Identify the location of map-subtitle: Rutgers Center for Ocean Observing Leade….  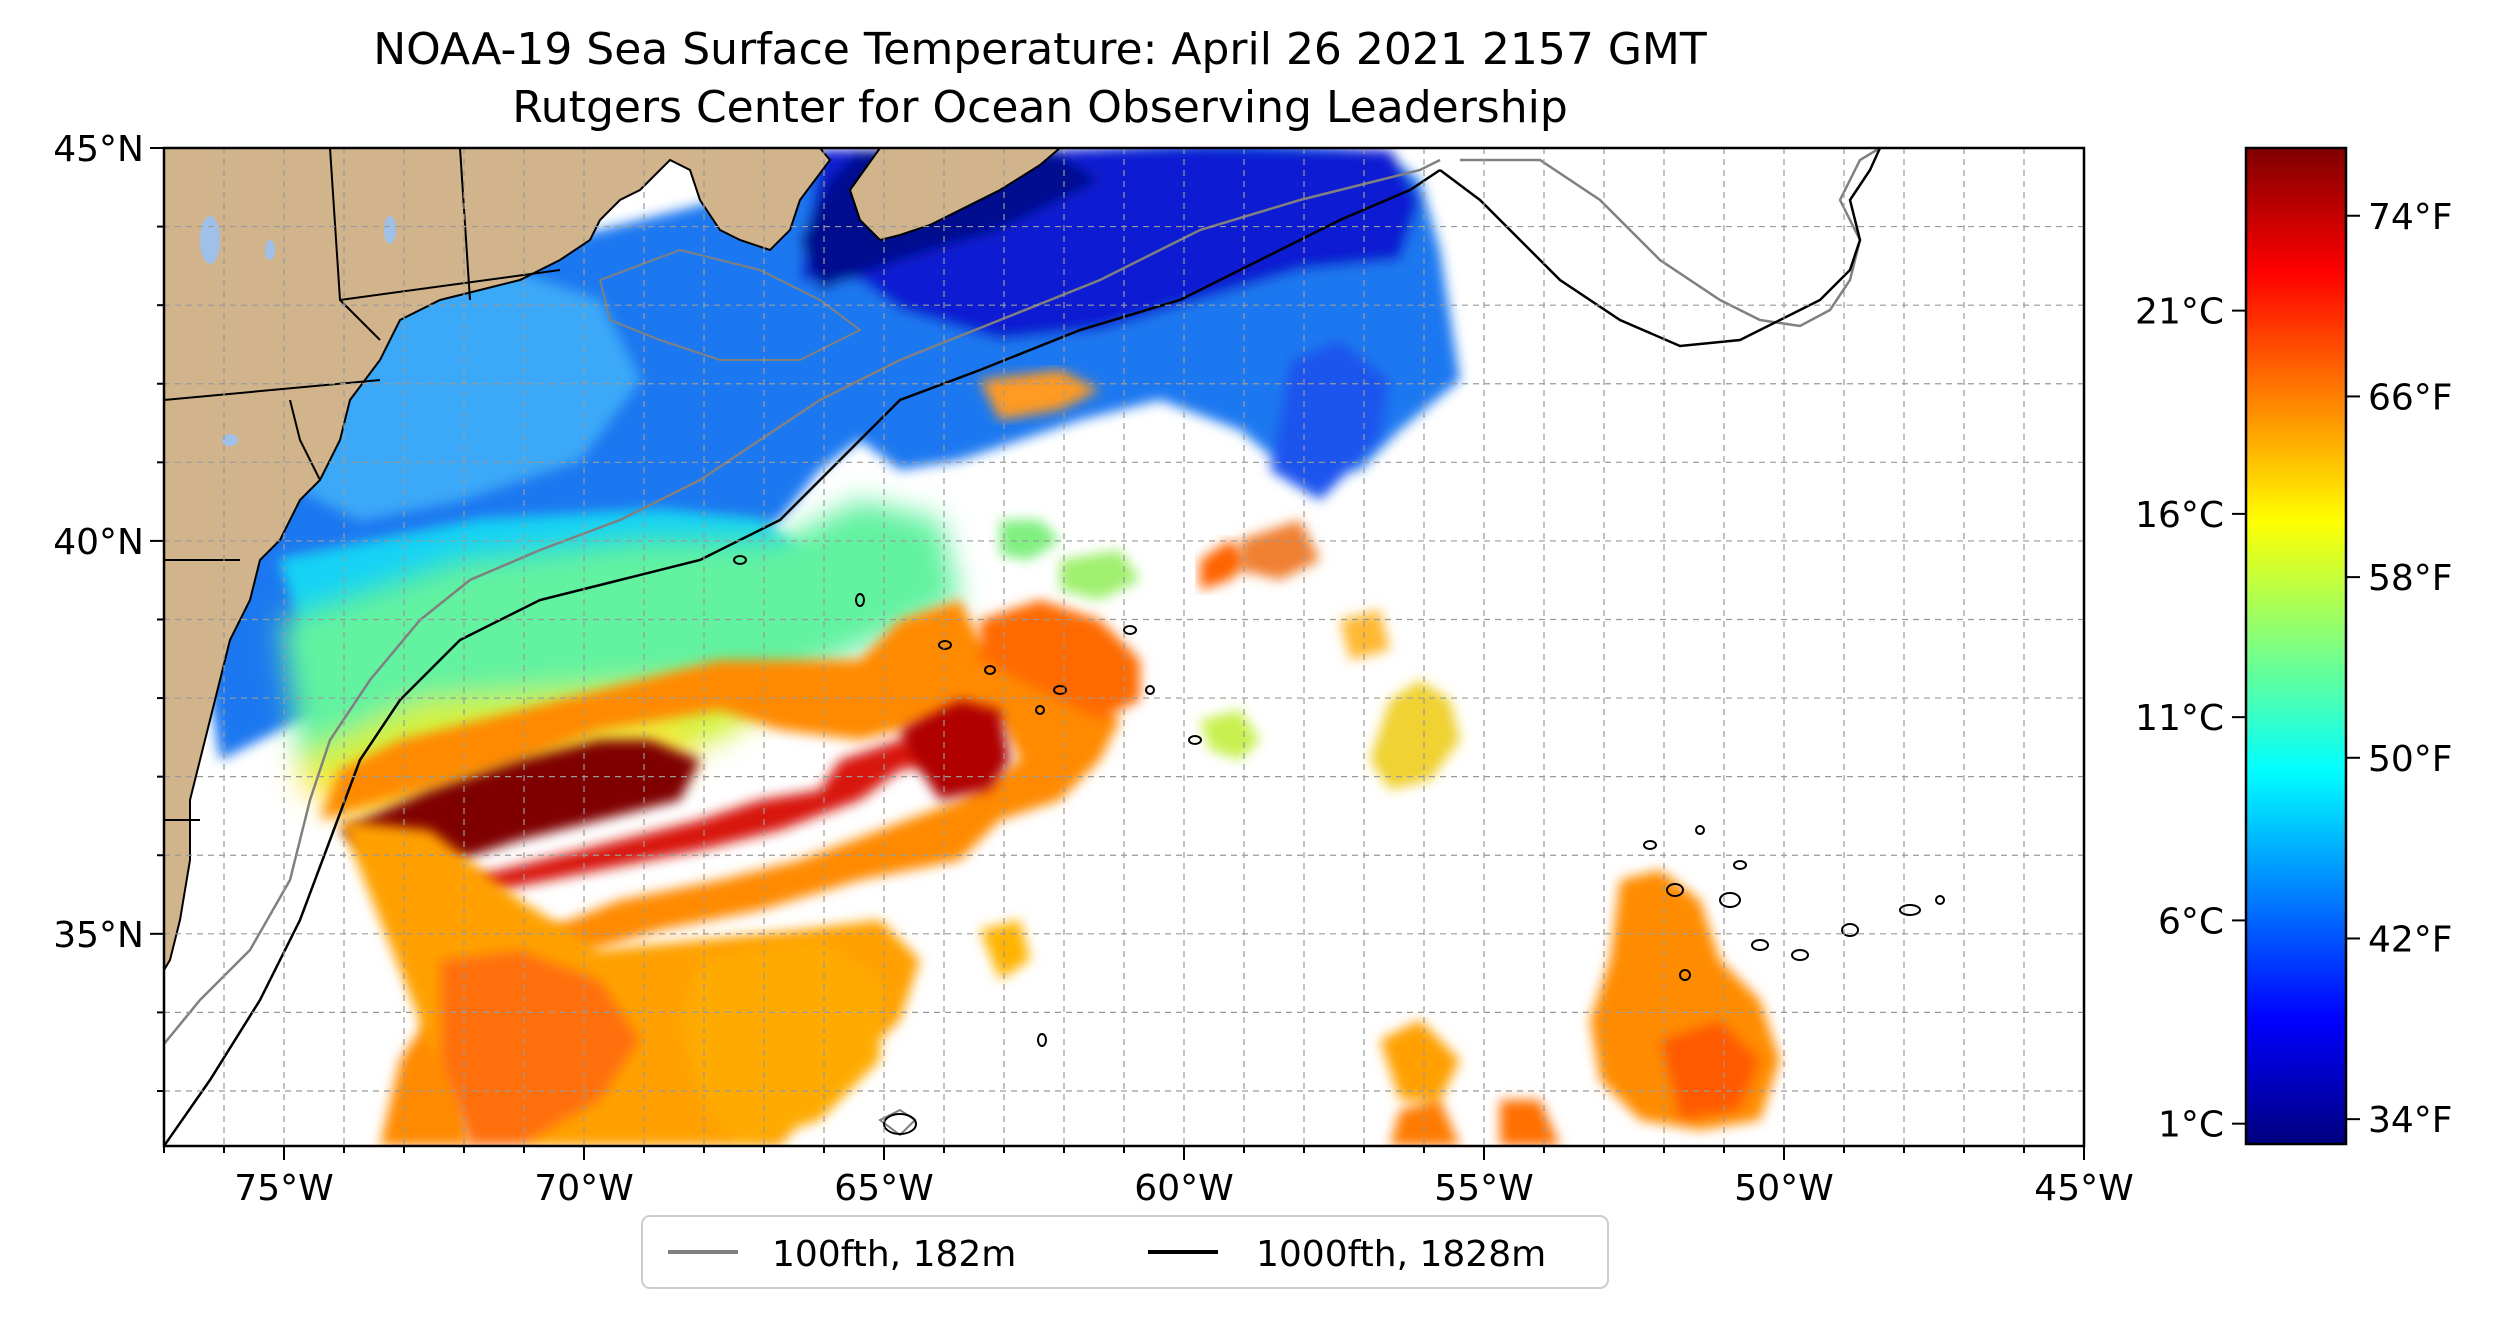
(1040, 107).